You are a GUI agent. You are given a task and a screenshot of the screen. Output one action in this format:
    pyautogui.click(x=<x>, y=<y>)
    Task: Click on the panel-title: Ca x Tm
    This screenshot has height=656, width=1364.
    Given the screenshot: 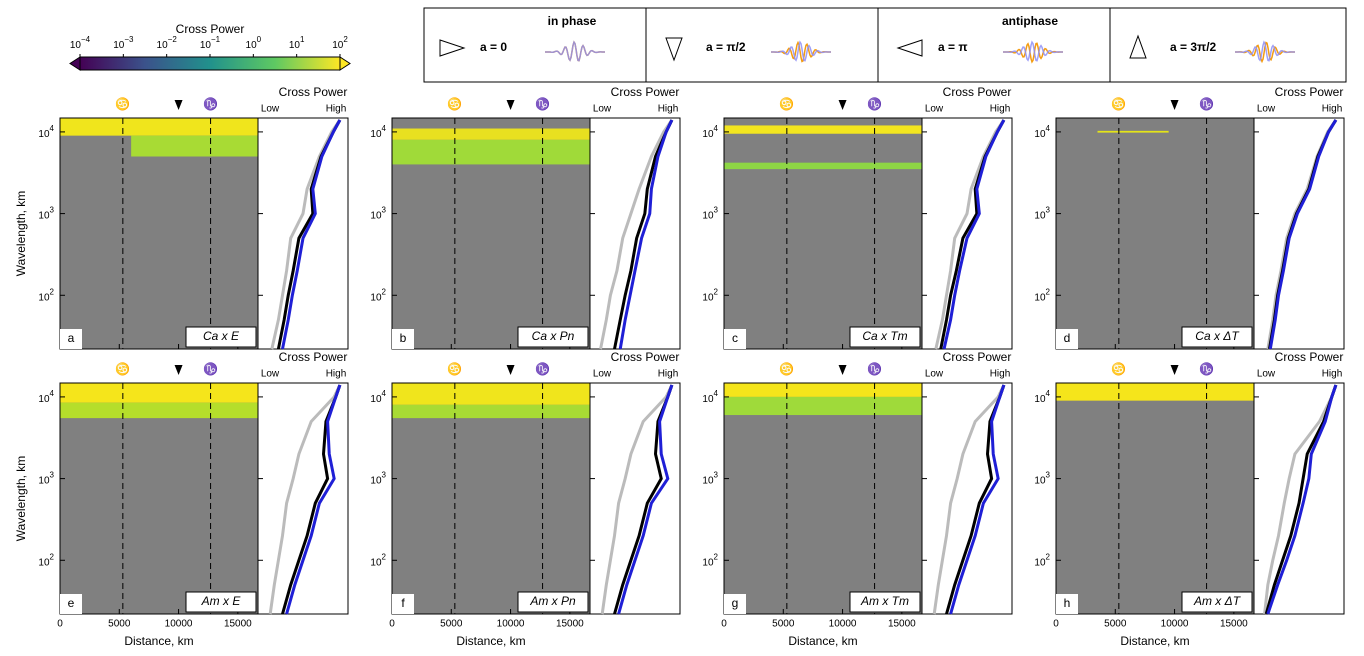 What is the action you would take?
    pyautogui.click(x=884, y=336)
    